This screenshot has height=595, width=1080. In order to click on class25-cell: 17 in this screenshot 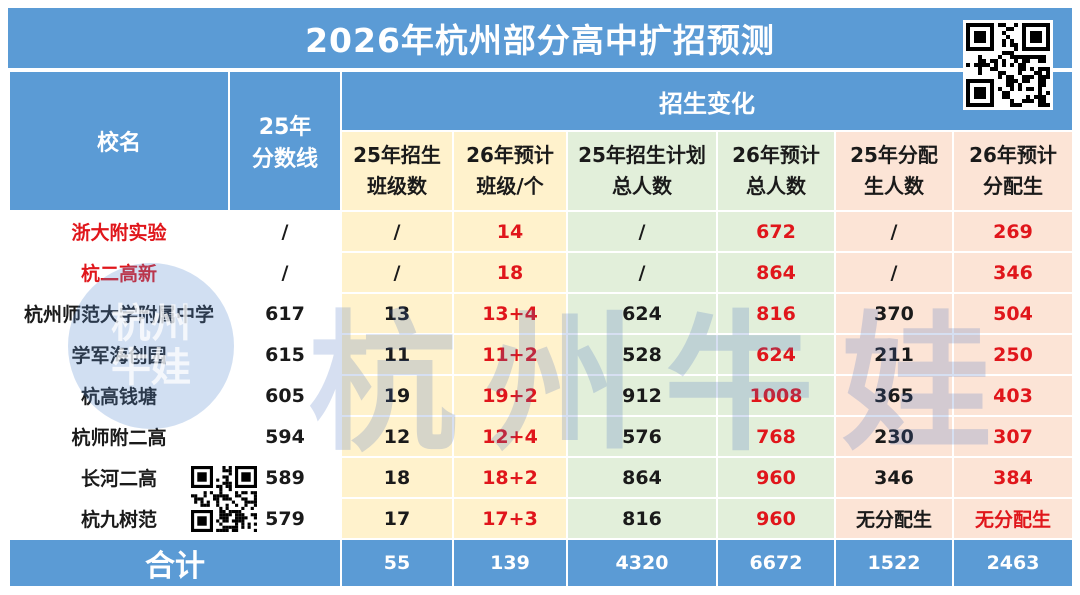, I will do `click(397, 518)`.